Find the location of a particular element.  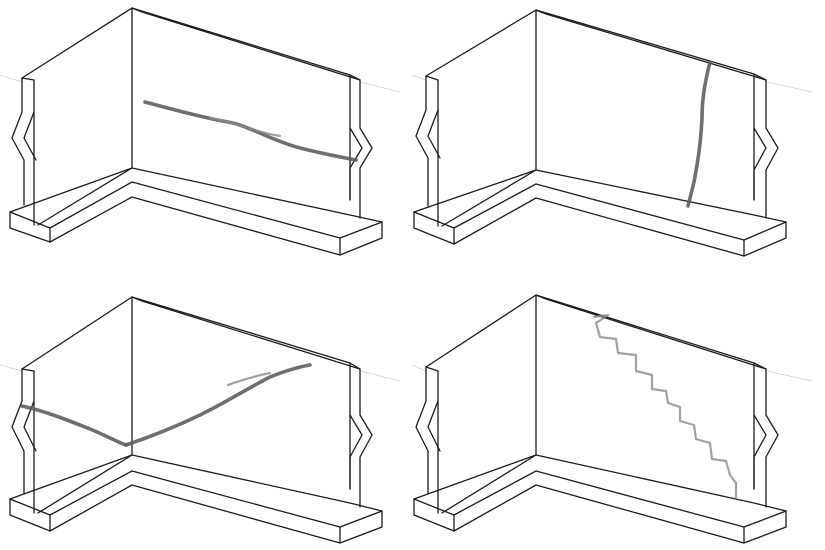

v-shaped-crack is located at coordinates (166, 405).